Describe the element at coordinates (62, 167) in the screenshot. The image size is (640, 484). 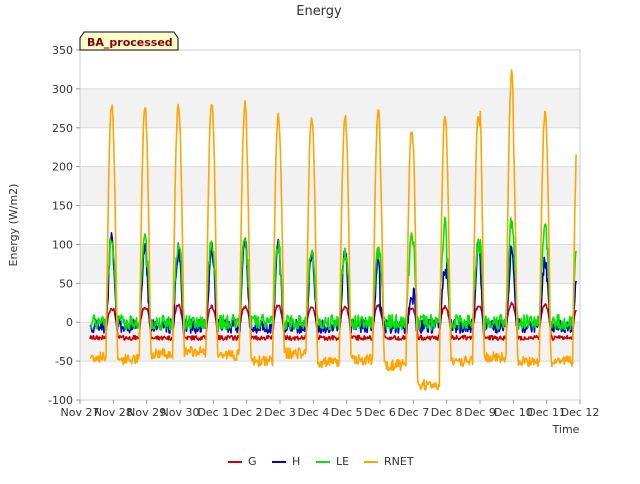
I see `y-tick-label: 200` at that location.